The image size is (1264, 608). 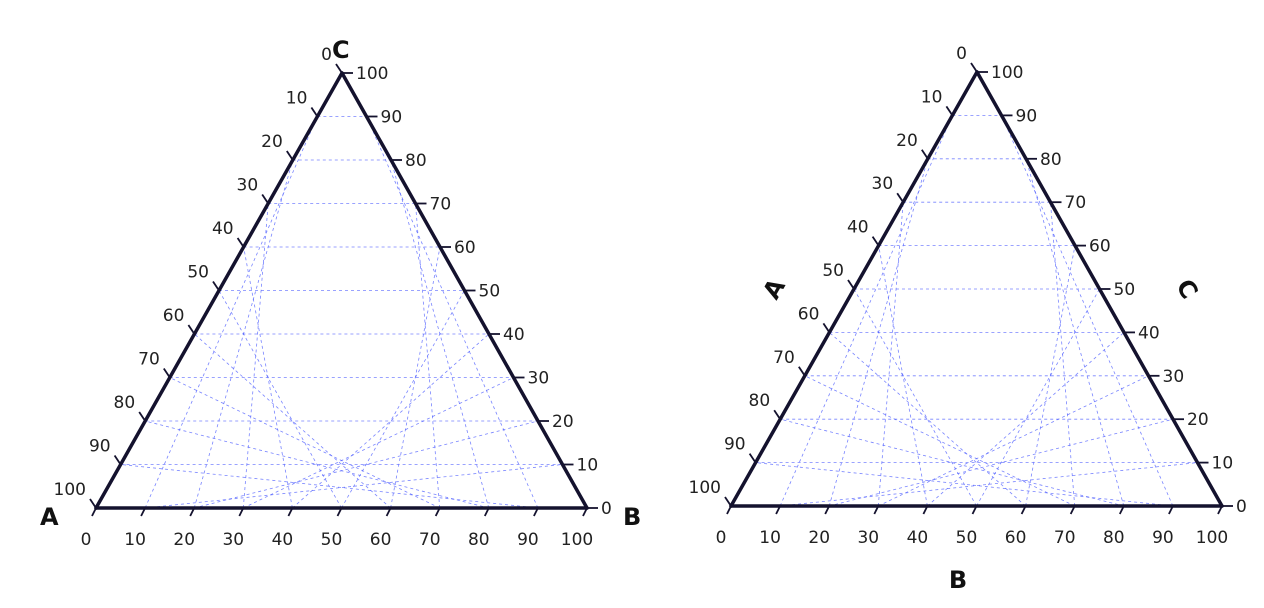 What do you see at coordinates (1223, 464) in the screenshot?
I see `right-tick-label: 10` at bounding box center [1223, 464].